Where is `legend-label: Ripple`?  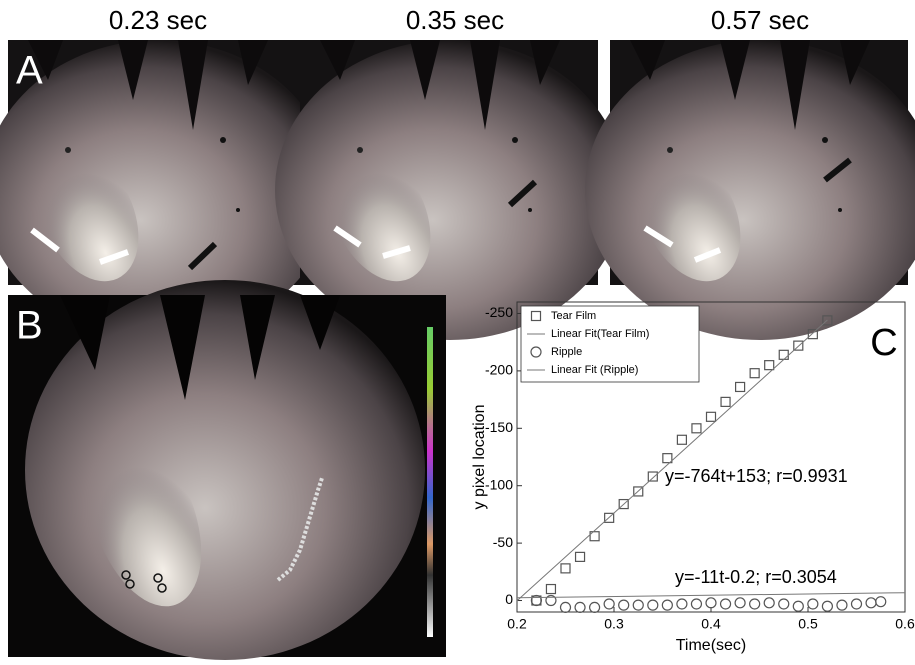 legend-label: Ripple is located at coordinates (566, 352).